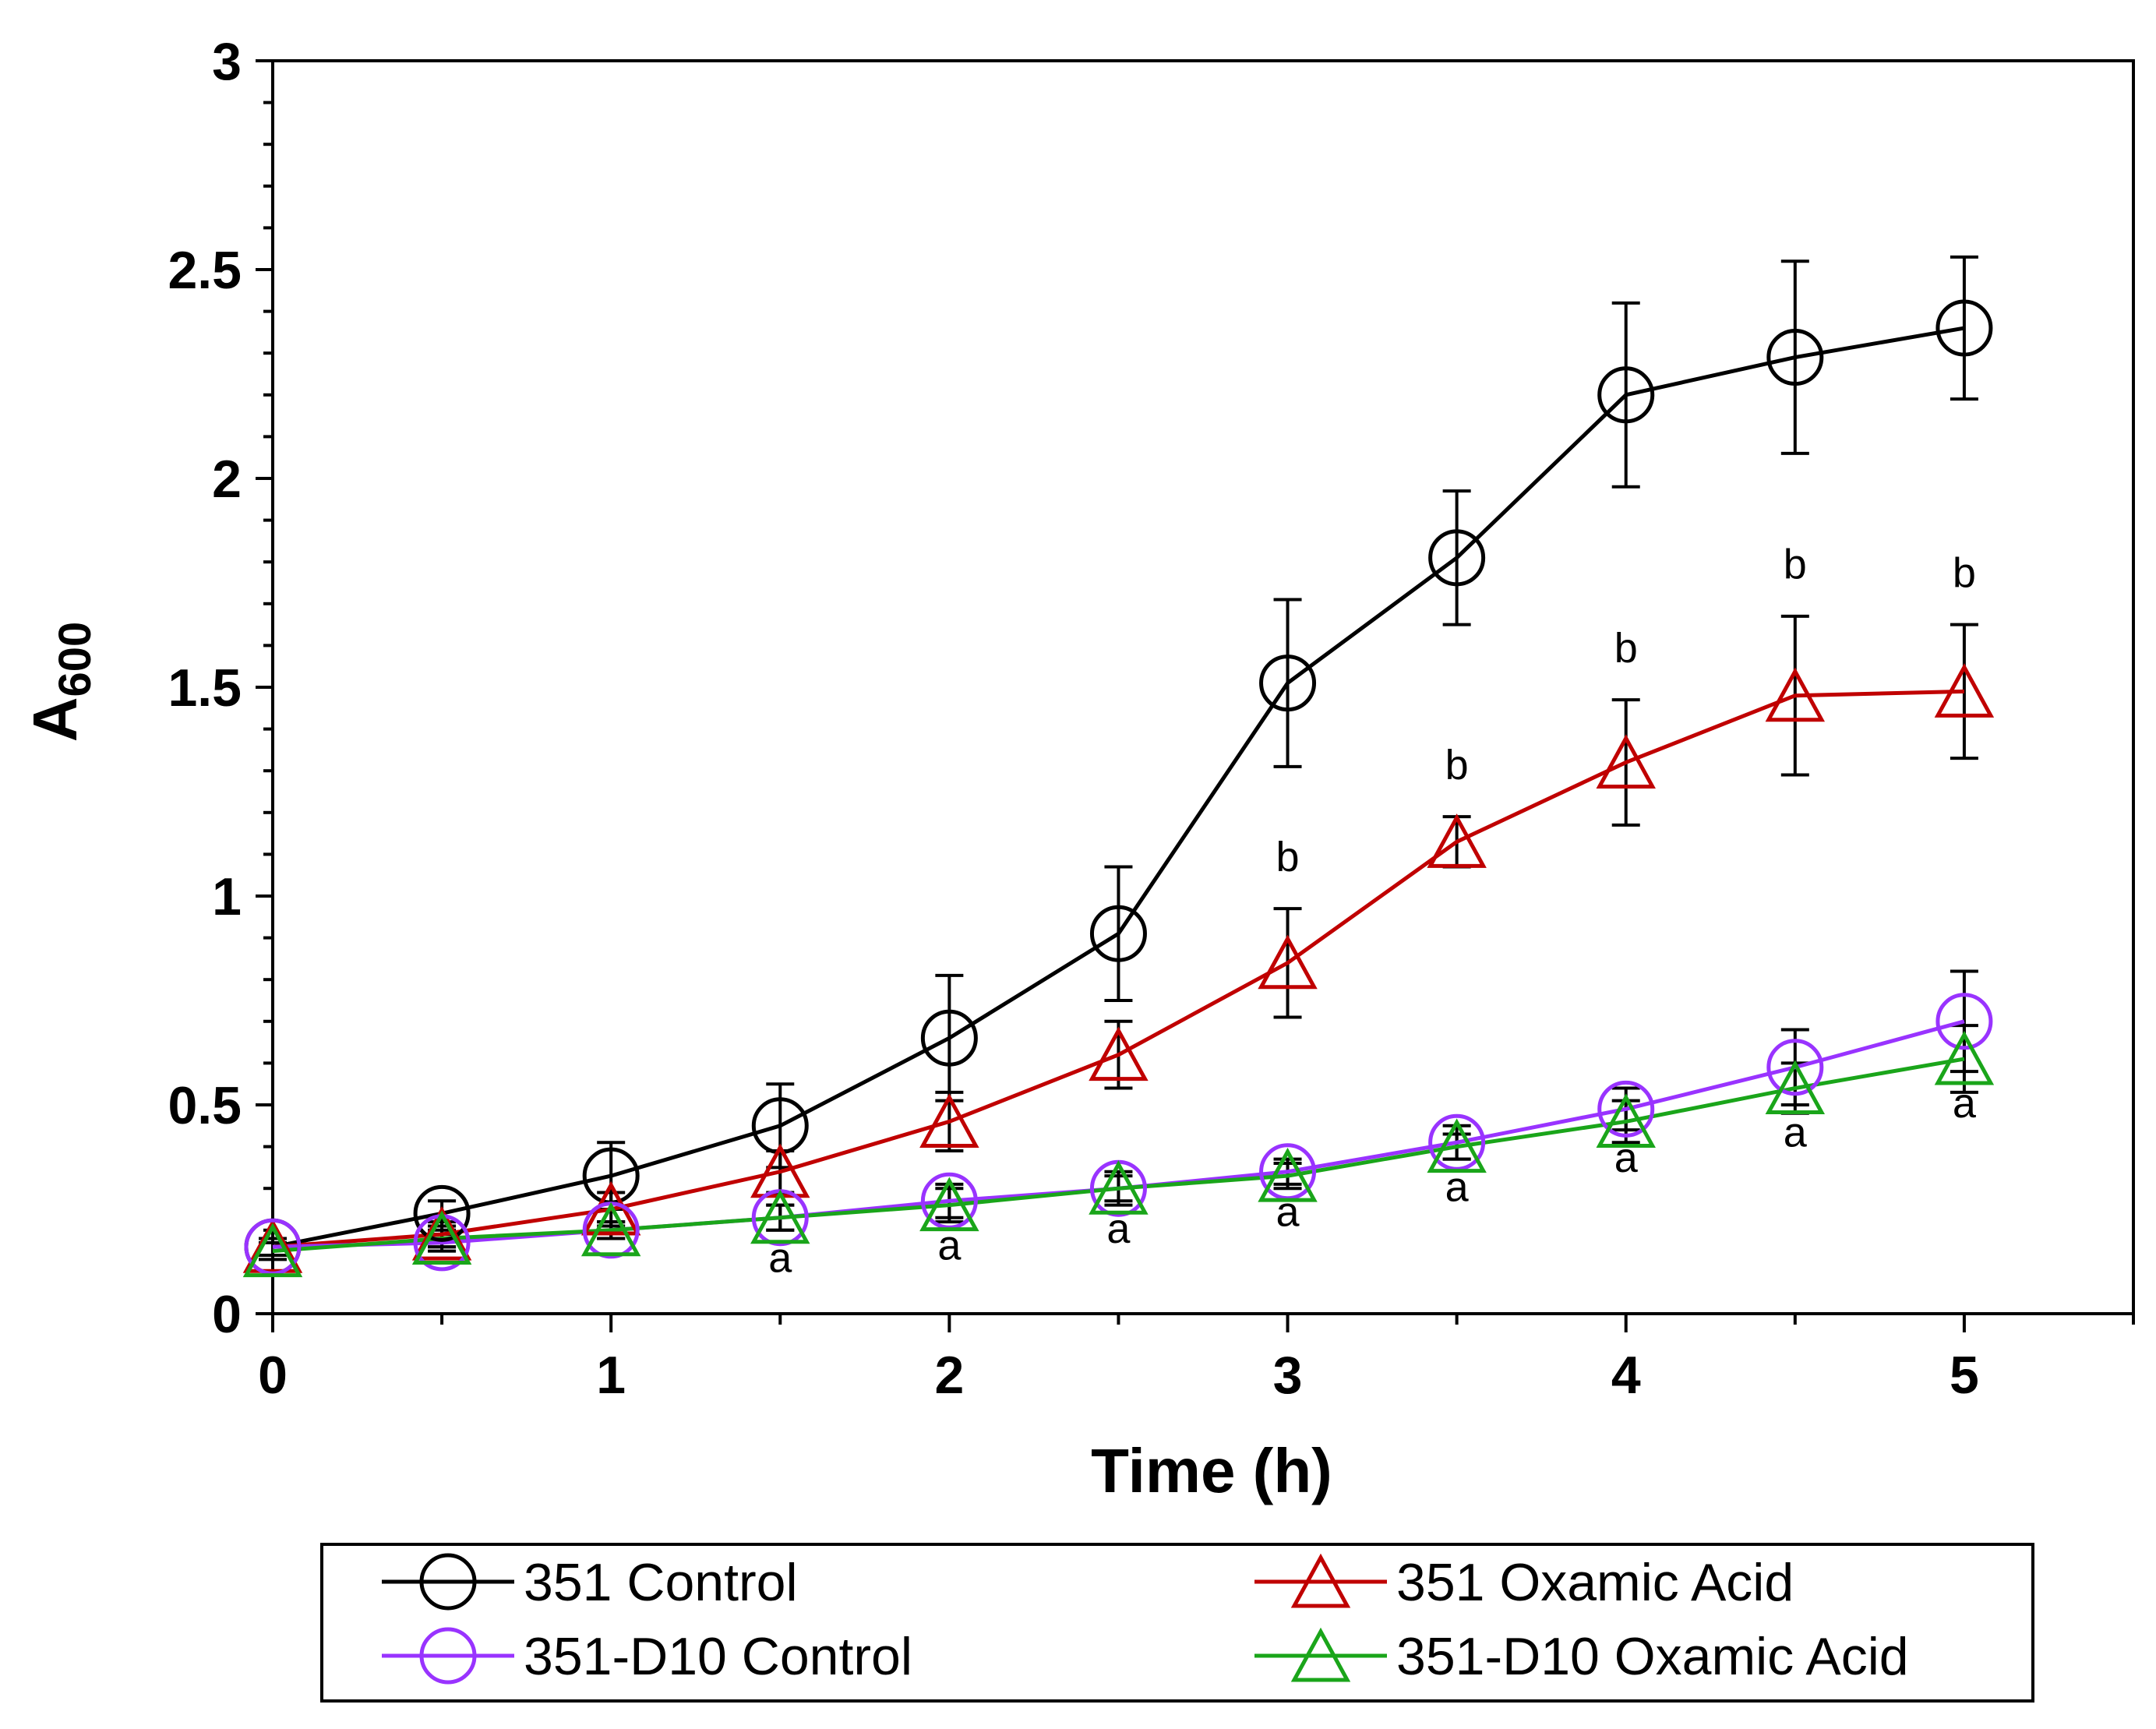 This screenshot has height=1729, width=2156. I want to click on legend-box, so click(1177, 1623).